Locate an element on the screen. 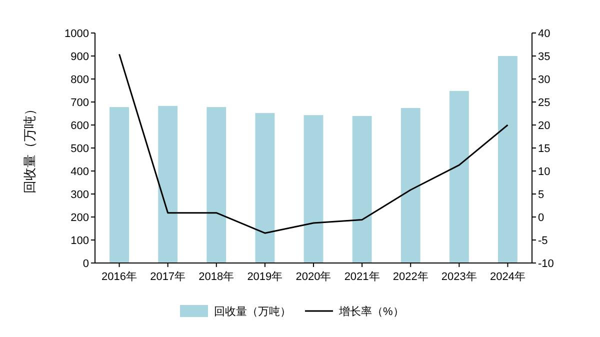 The height and width of the screenshot is (337, 600). legend-label: 回收量（万吨） is located at coordinates (252, 311).